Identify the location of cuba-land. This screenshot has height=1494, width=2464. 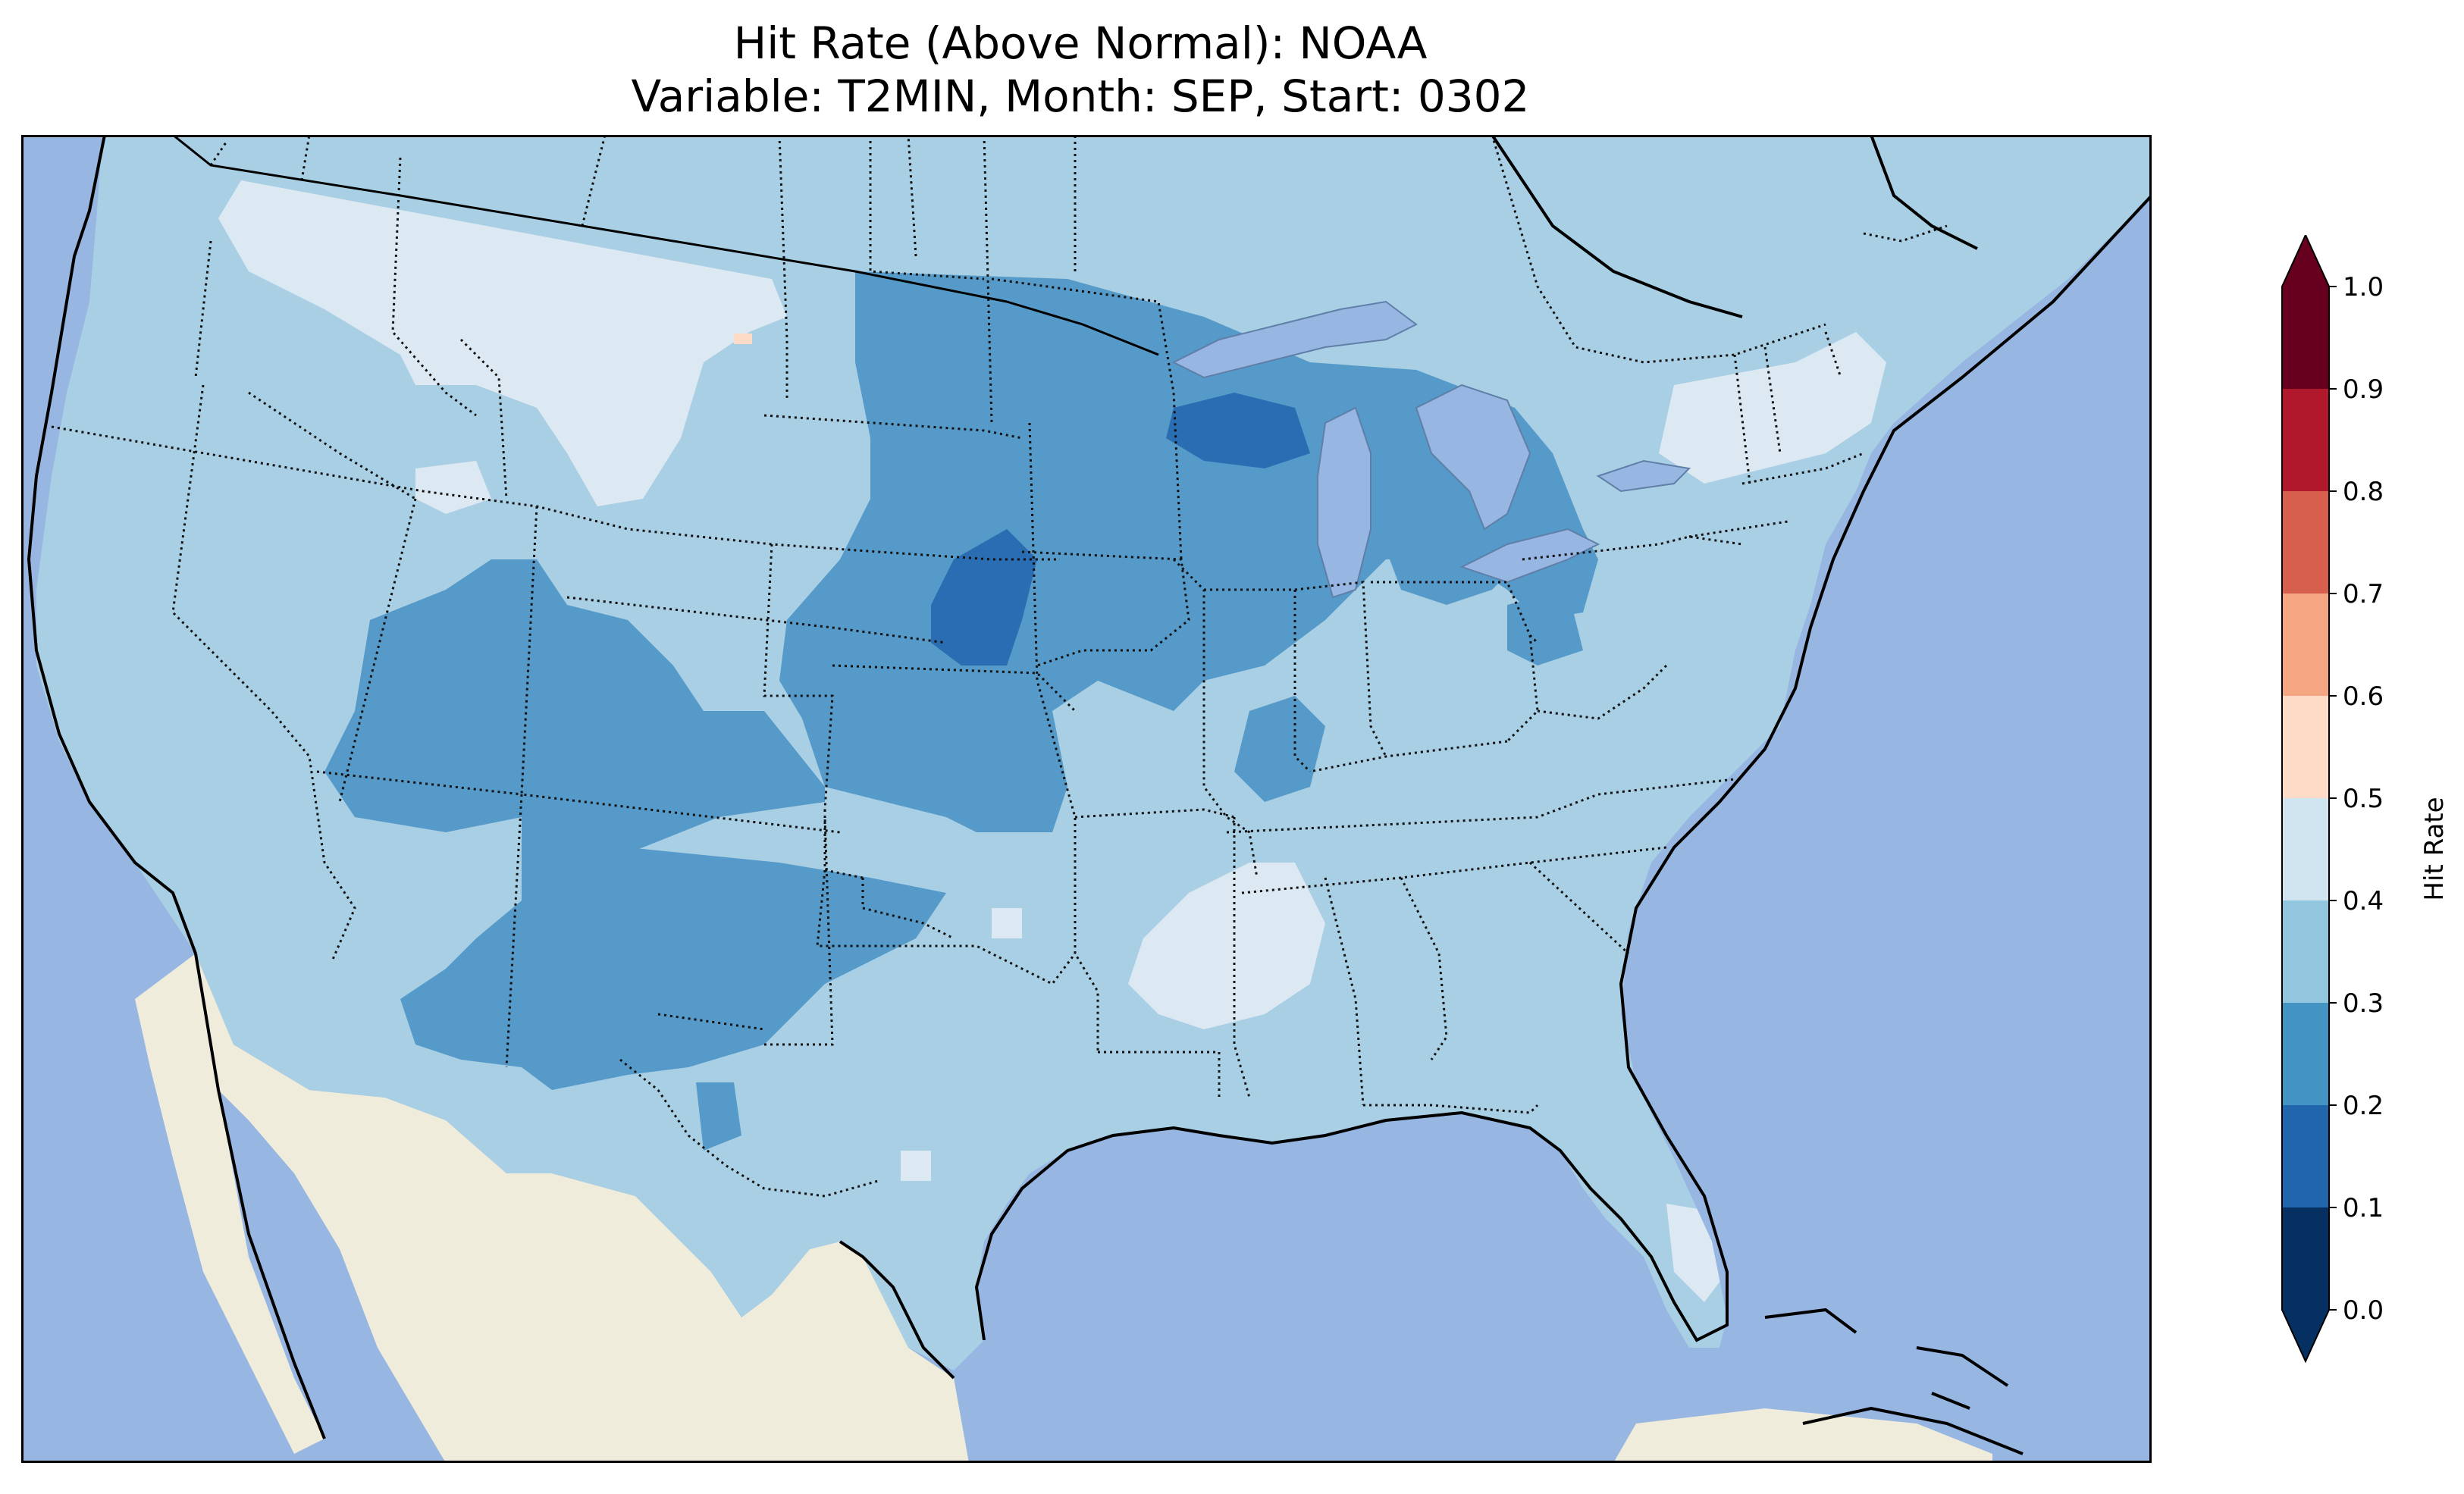
(1802, 1435).